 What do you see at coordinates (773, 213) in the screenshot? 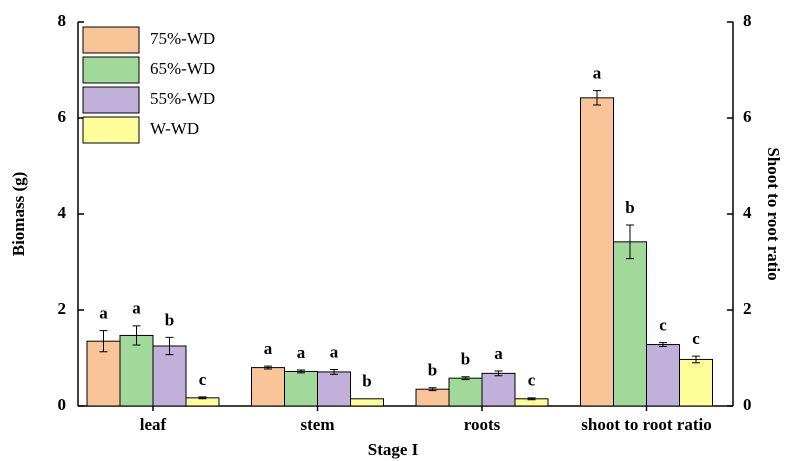
I see `y2-axis-label: Shoot to root ratio` at bounding box center [773, 213].